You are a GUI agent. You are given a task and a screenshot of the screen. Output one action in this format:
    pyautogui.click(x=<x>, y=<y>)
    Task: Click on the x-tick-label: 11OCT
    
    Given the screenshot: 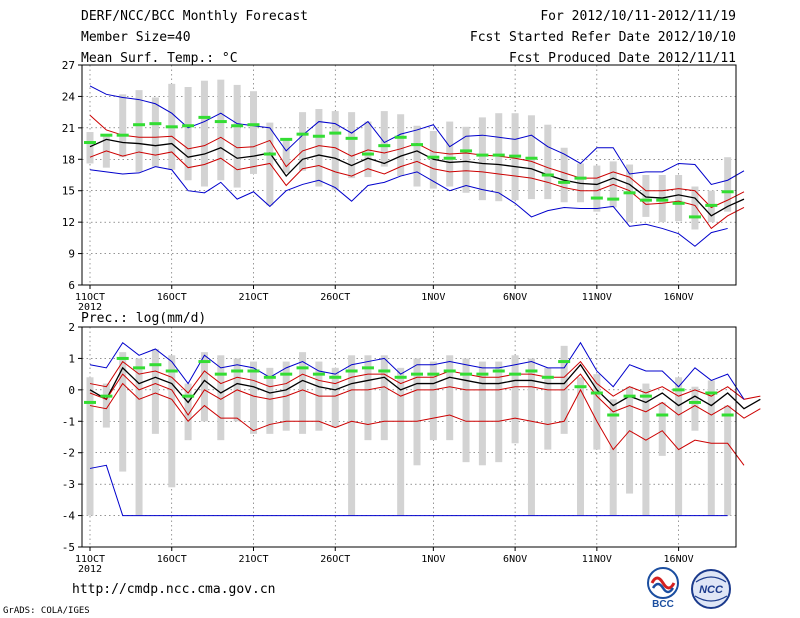 What is the action you would take?
    pyautogui.click(x=90, y=297)
    